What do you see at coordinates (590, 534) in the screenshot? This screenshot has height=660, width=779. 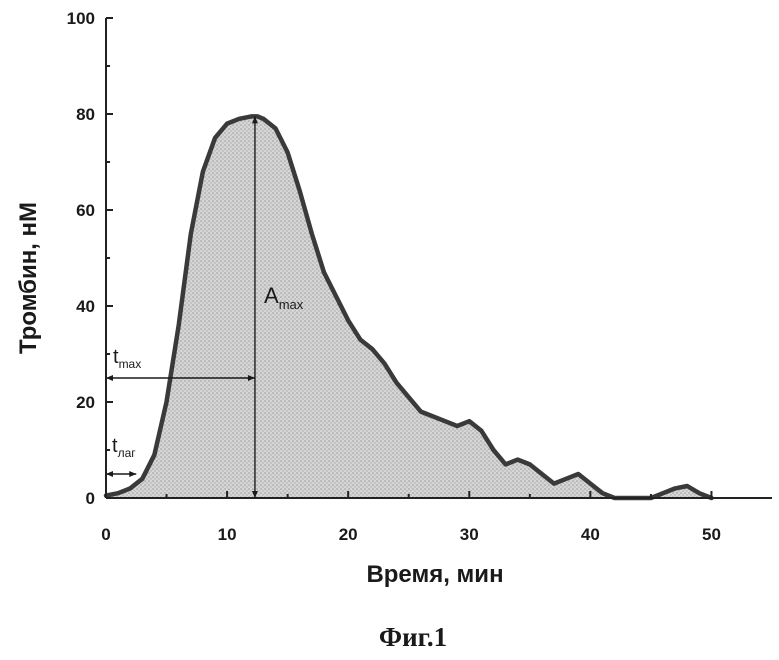 I see `x-tick-label: 40` at bounding box center [590, 534].